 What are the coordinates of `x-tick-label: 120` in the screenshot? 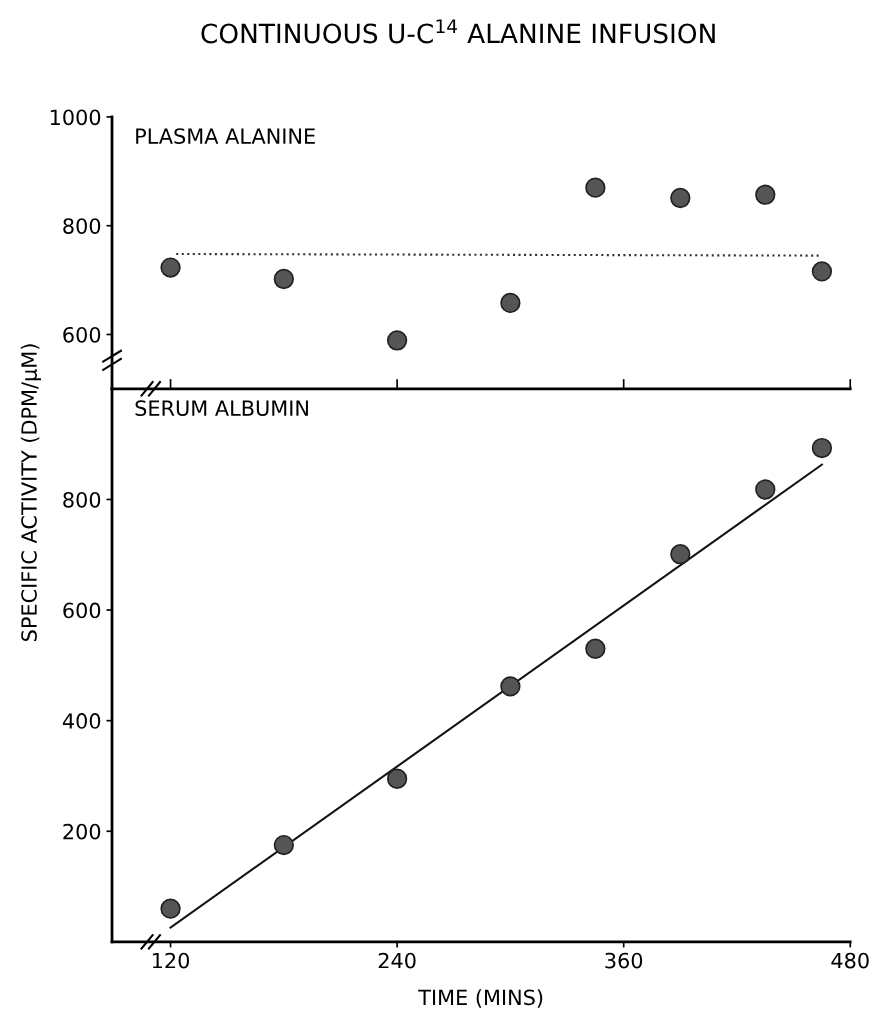 It's located at (171, 960).